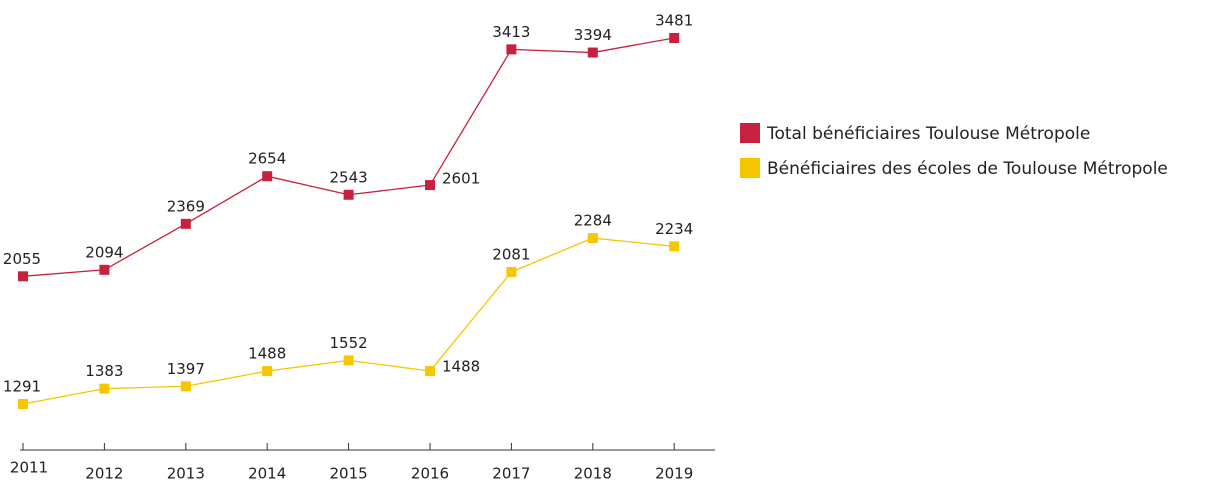 This screenshot has height=485, width=1218. What do you see at coordinates (349, 473) in the screenshot?
I see `x-tick-label: 2015` at bounding box center [349, 473].